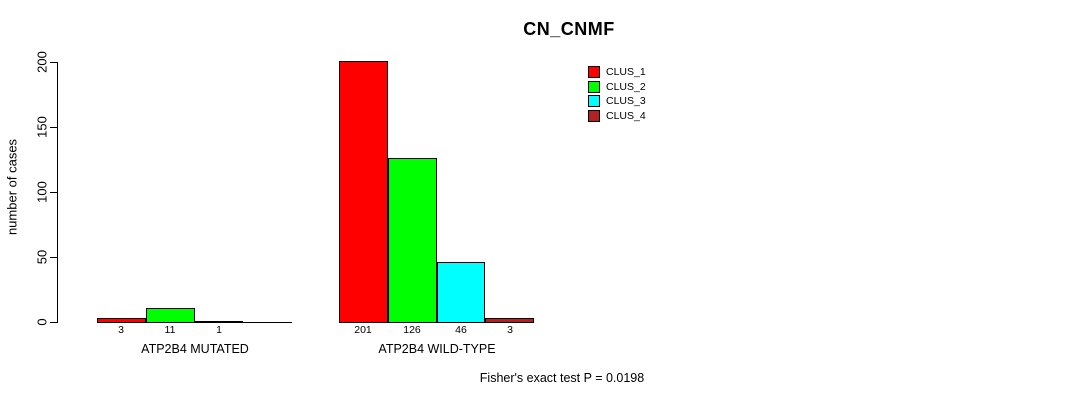  What do you see at coordinates (626, 86) in the screenshot?
I see `legend-label: CLUS_2` at bounding box center [626, 86].